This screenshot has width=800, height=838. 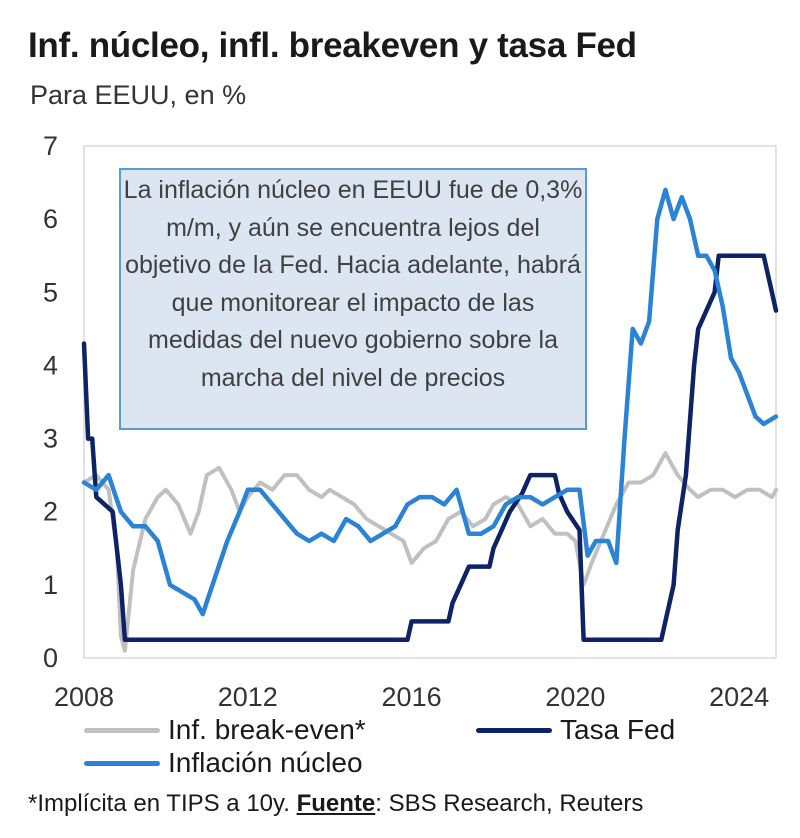 What do you see at coordinates (50, 585) in the screenshot?
I see `y-tick-label: 1` at bounding box center [50, 585].